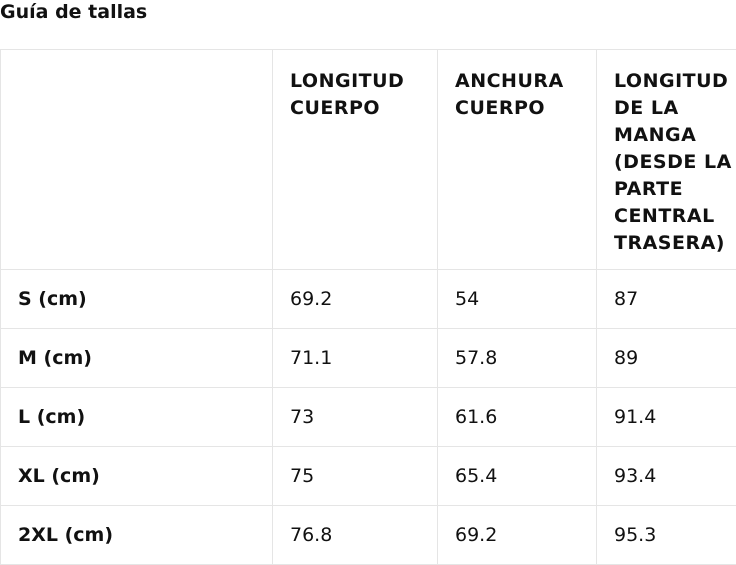 The image size is (736, 565). What do you see at coordinates (666, 476) in the screenshot?
I see `longitud-manga-cell: 93.4` at bounding box center [666, 476].